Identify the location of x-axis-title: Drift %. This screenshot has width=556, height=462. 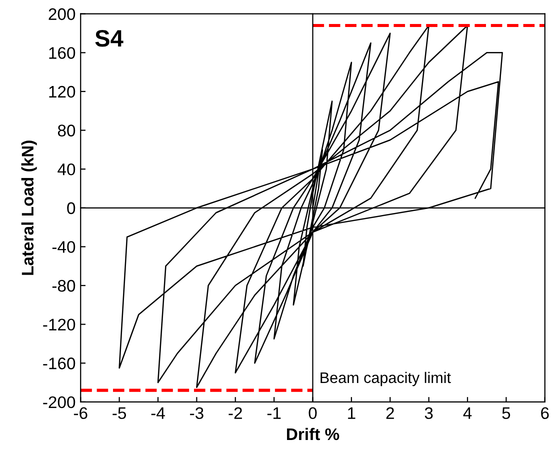
(313, 434).